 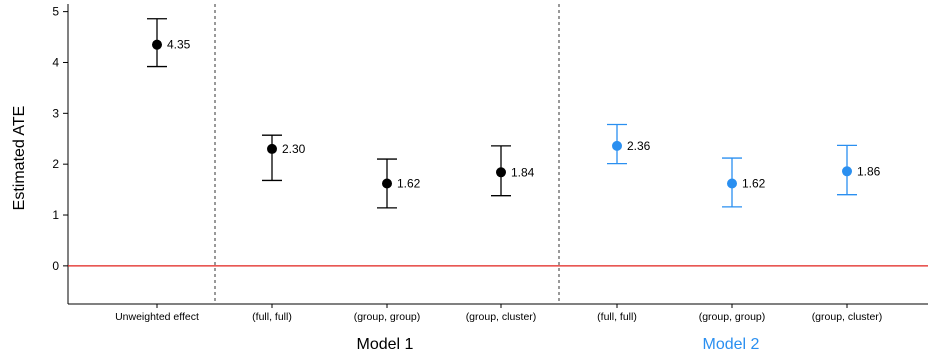 I want to click on point-value-label: 2.36, so click(x=639, y=146).